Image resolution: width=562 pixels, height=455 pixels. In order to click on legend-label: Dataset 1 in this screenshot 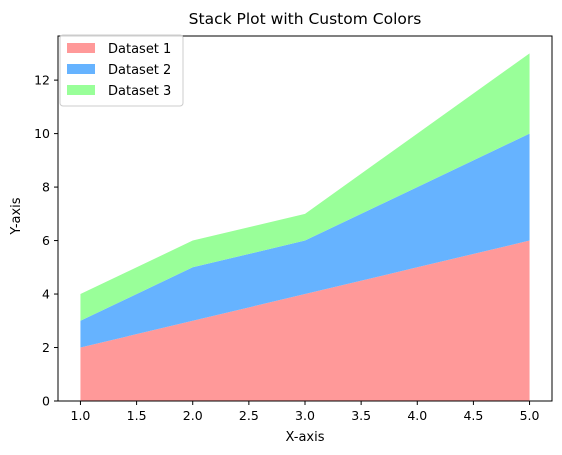, I will do `click(139, 49)`.